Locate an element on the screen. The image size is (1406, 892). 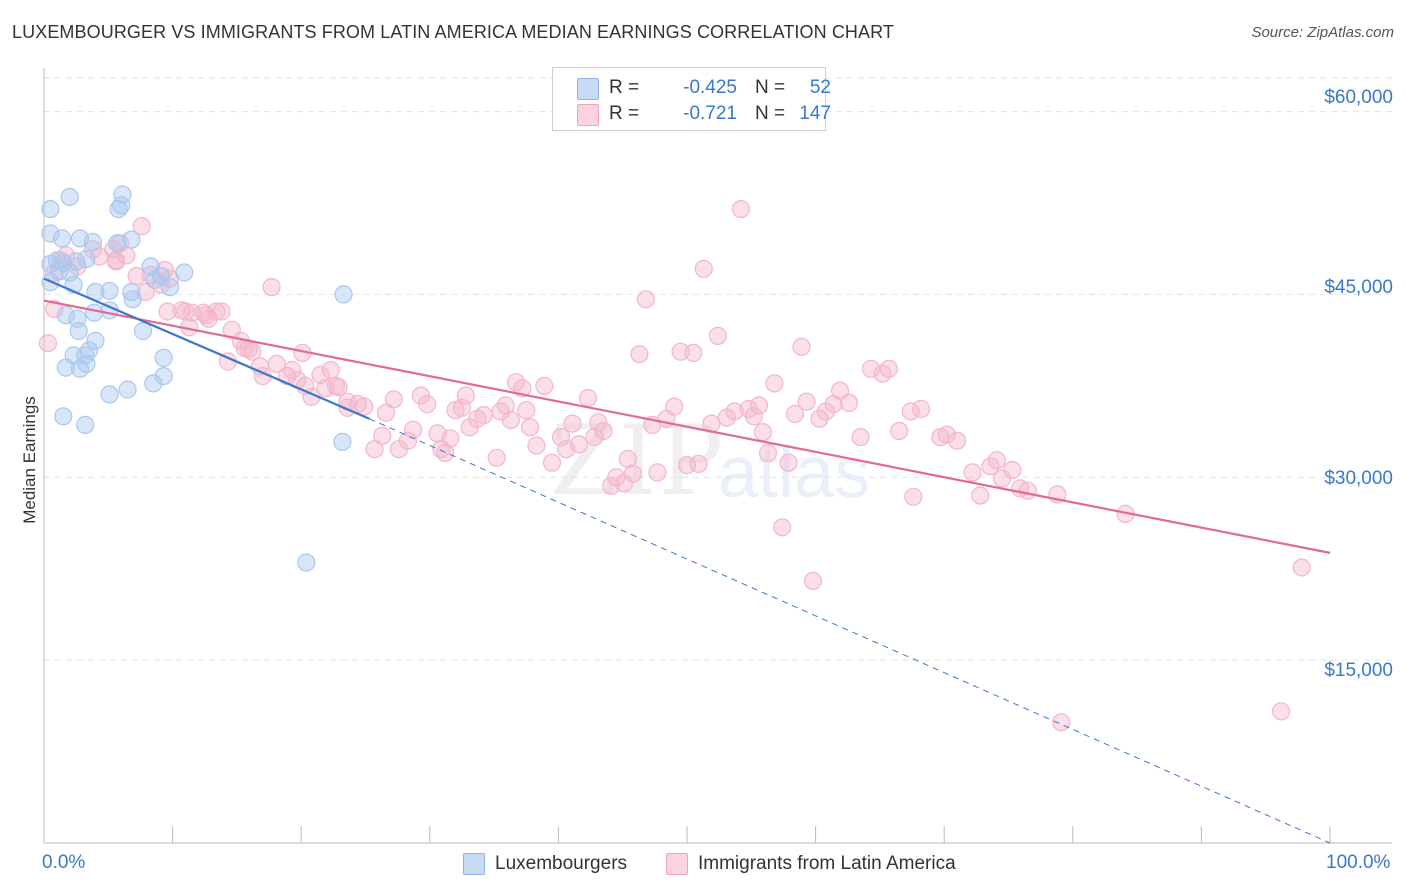
y-tick-label-30000: $30,000 is located at coordinates (1358, 478).